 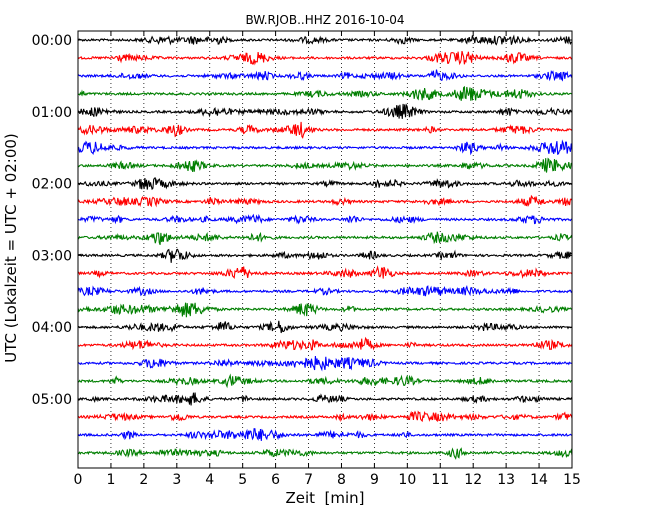 What do you see at coordinates (374, 480) in the screenshot?
I see `x-tick-label: 9` at bounding box center [374, 480].